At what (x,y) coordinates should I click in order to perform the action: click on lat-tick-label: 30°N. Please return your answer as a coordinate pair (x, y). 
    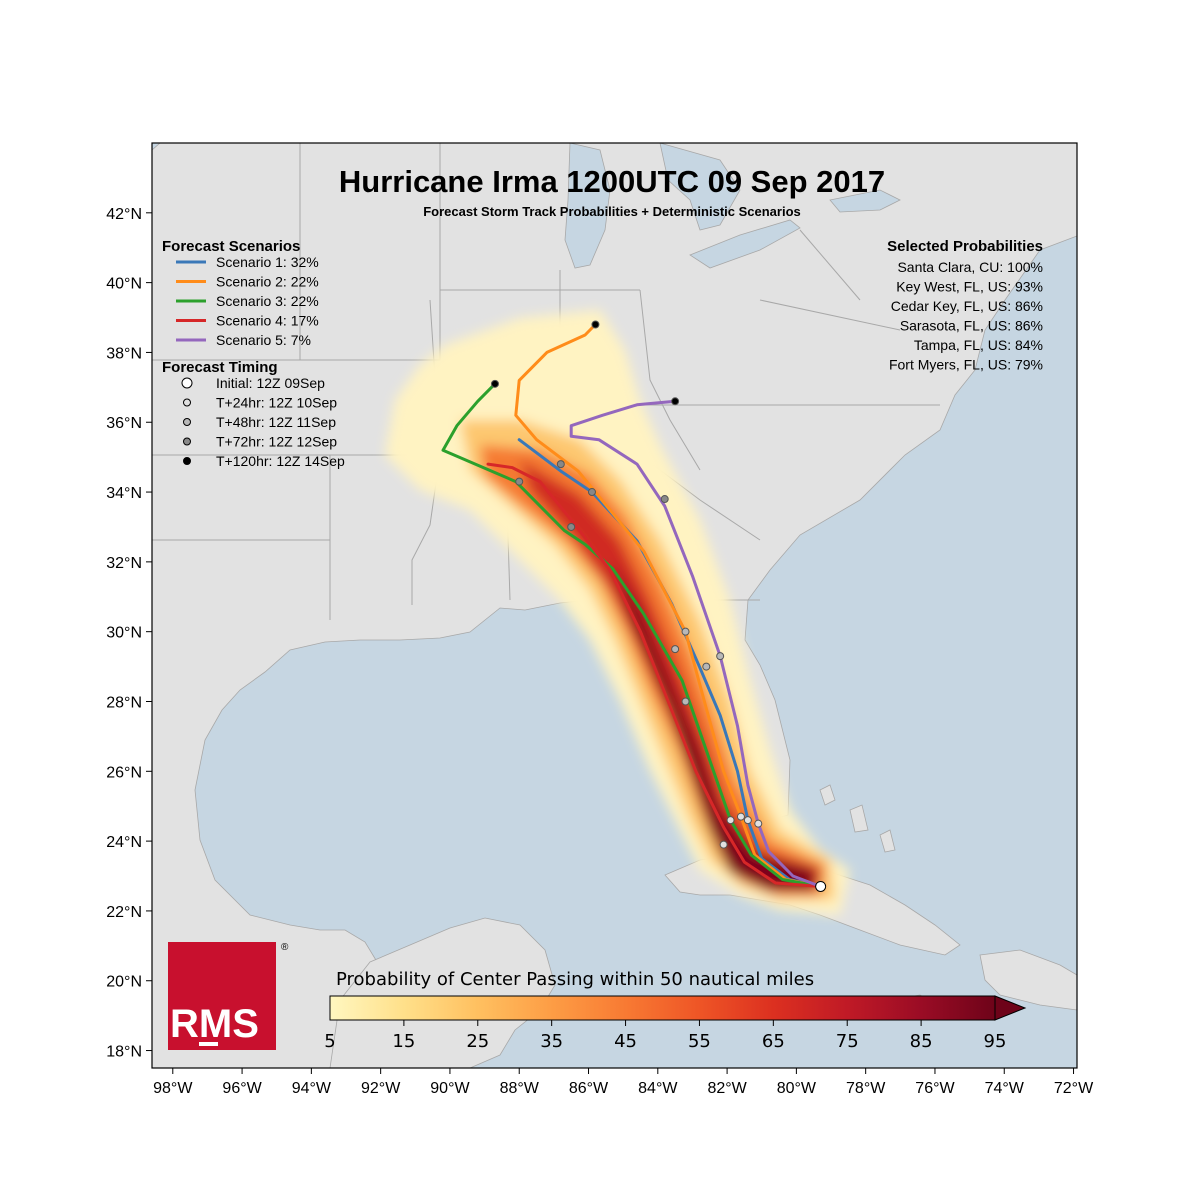
    Looking at the image, I should click on (124, 633).